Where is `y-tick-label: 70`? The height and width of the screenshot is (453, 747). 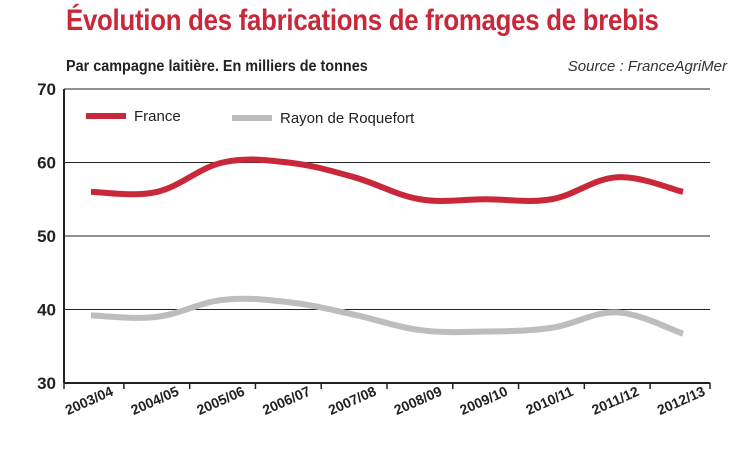 y-tick-label: 70 is located at coordinates (46, 89).